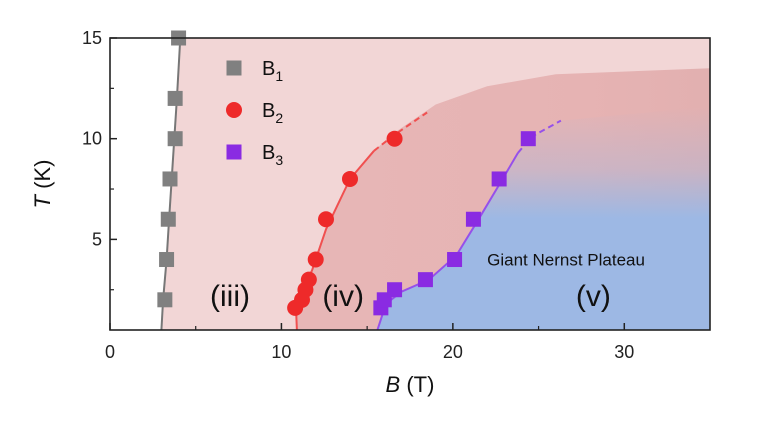 Image resolution: width=770 pixels, height=433 pixels. What do you see at coordinates (92, 38) in the screenshot?
I see `y-tick-label-2: 15` at bounding box center [92, 38].